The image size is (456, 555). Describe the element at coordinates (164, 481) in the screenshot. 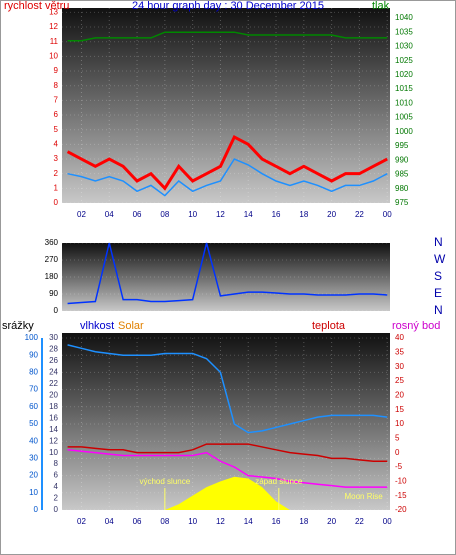

I see `annotation: východ slunce` at that location.